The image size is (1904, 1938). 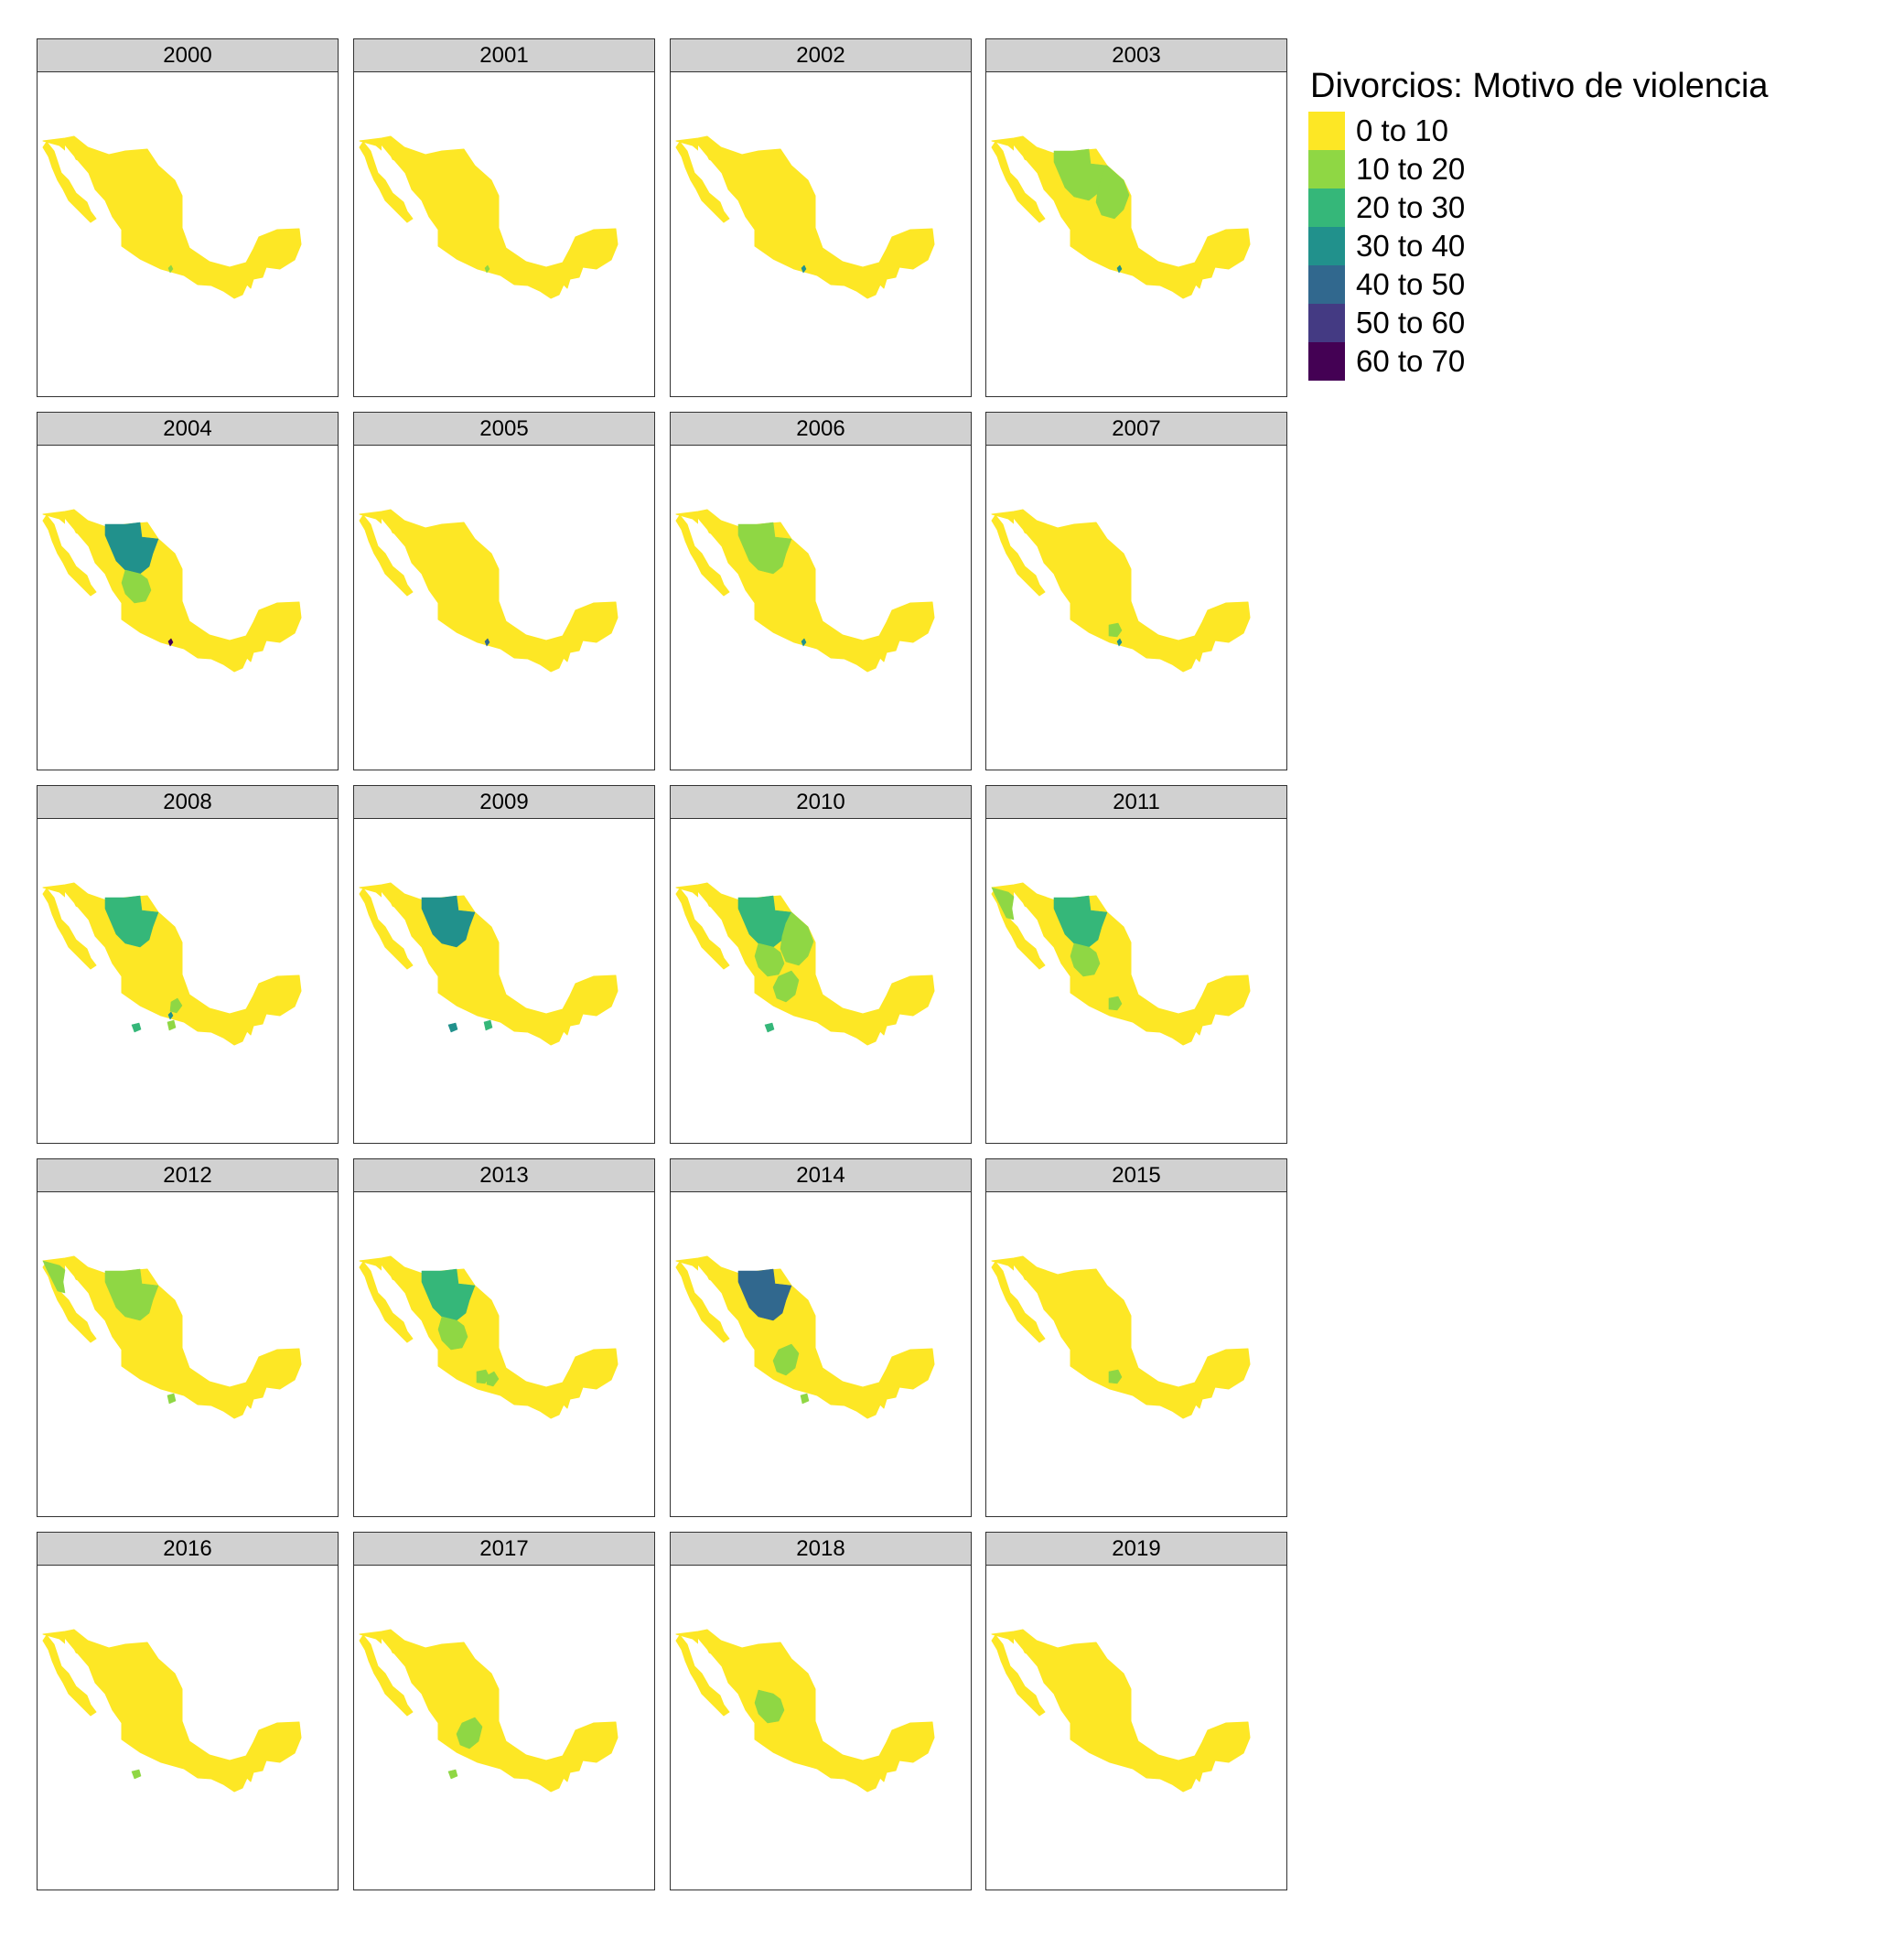 What do you see at coordinates (1411, 246) in the screenshot?
I see `legend-label: 30 to 40` at bounding box center [1411, 246].